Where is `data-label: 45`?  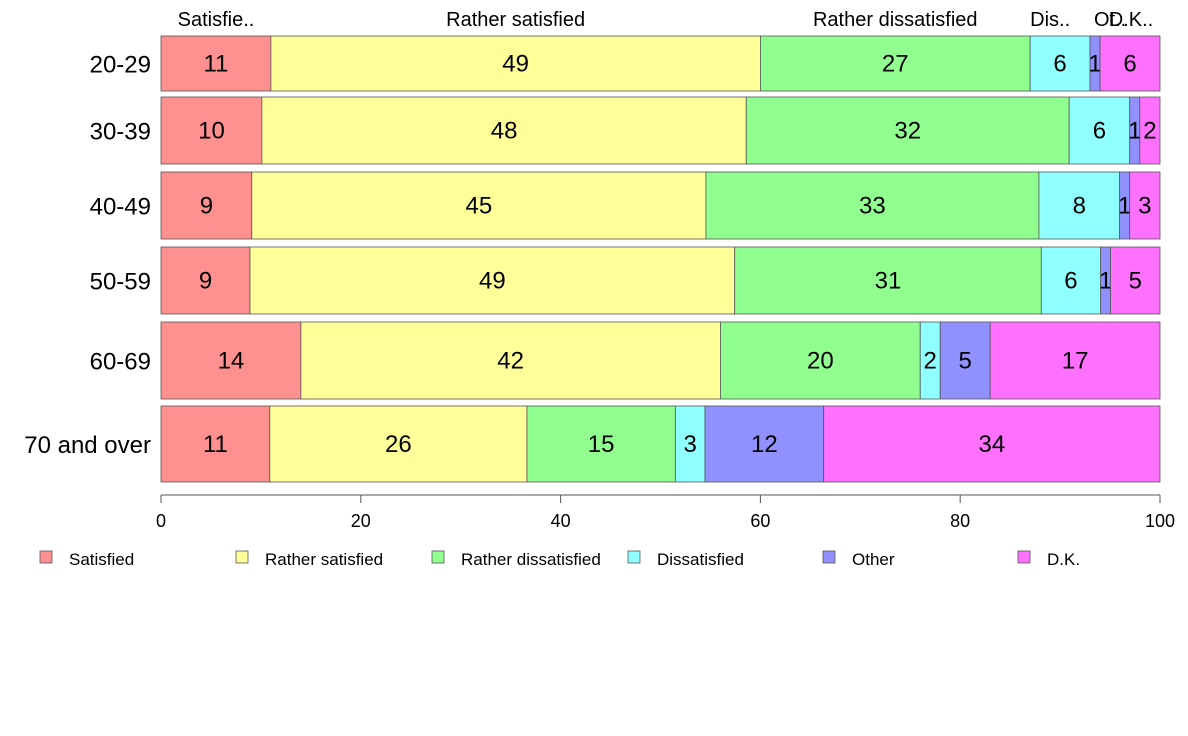 data-label: 45 is located at coordinates (479, 206).